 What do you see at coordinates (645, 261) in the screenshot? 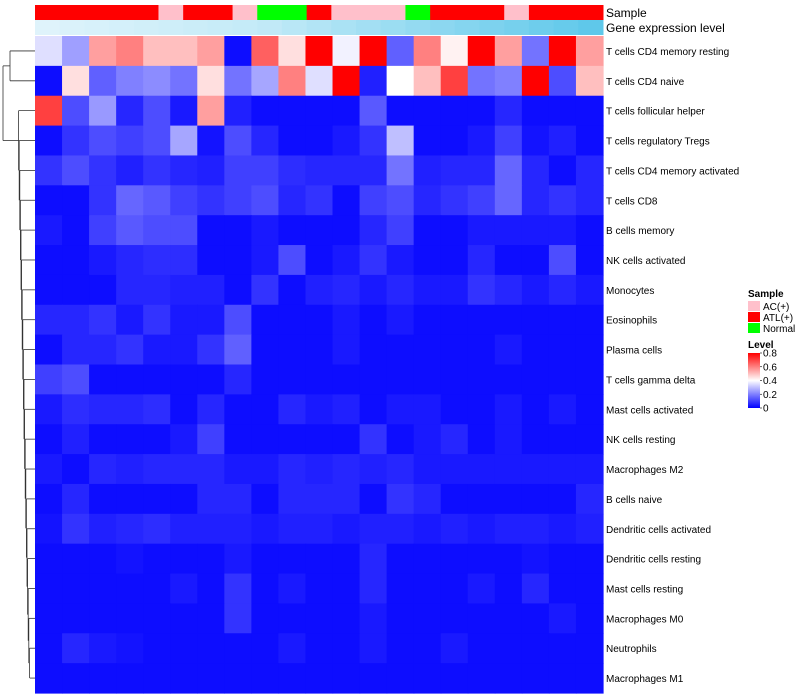
I see `row-label: NK cells activated` at bounding box center [645, 261].